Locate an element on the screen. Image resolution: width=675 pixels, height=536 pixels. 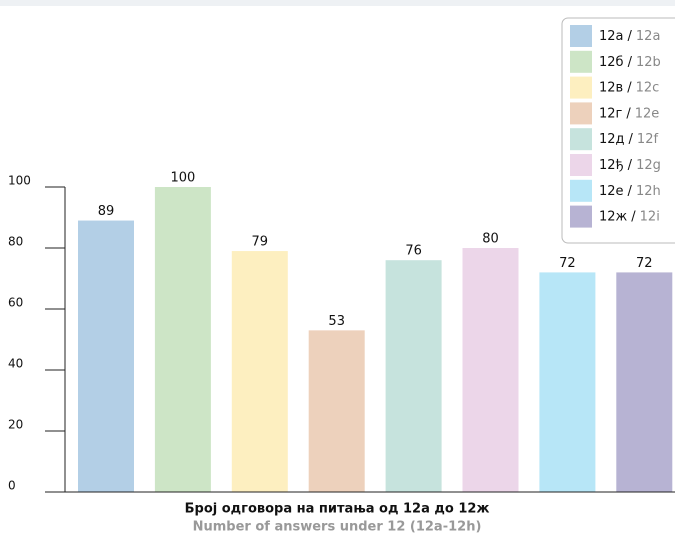
legend-label: 12б /12b is located at coordinates (630, 61).